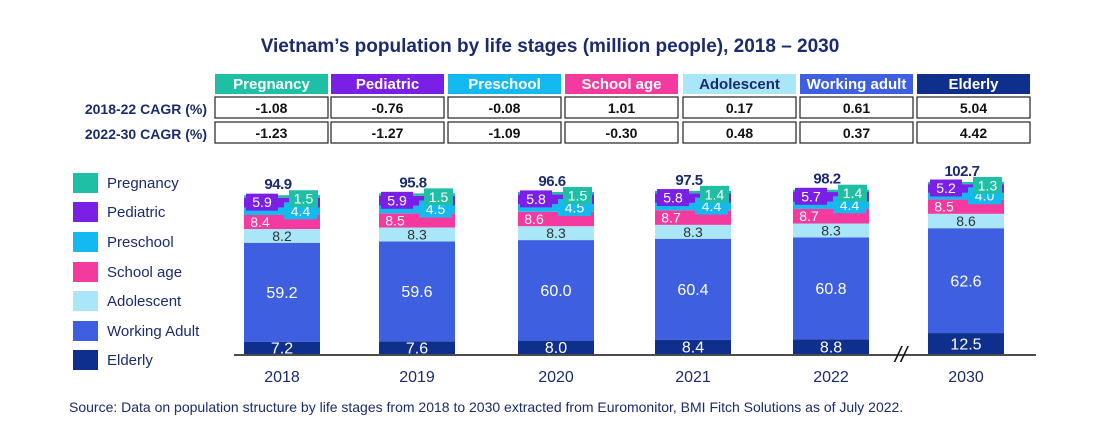  I want to click on bar-total: 96.6, so click(551, 181).